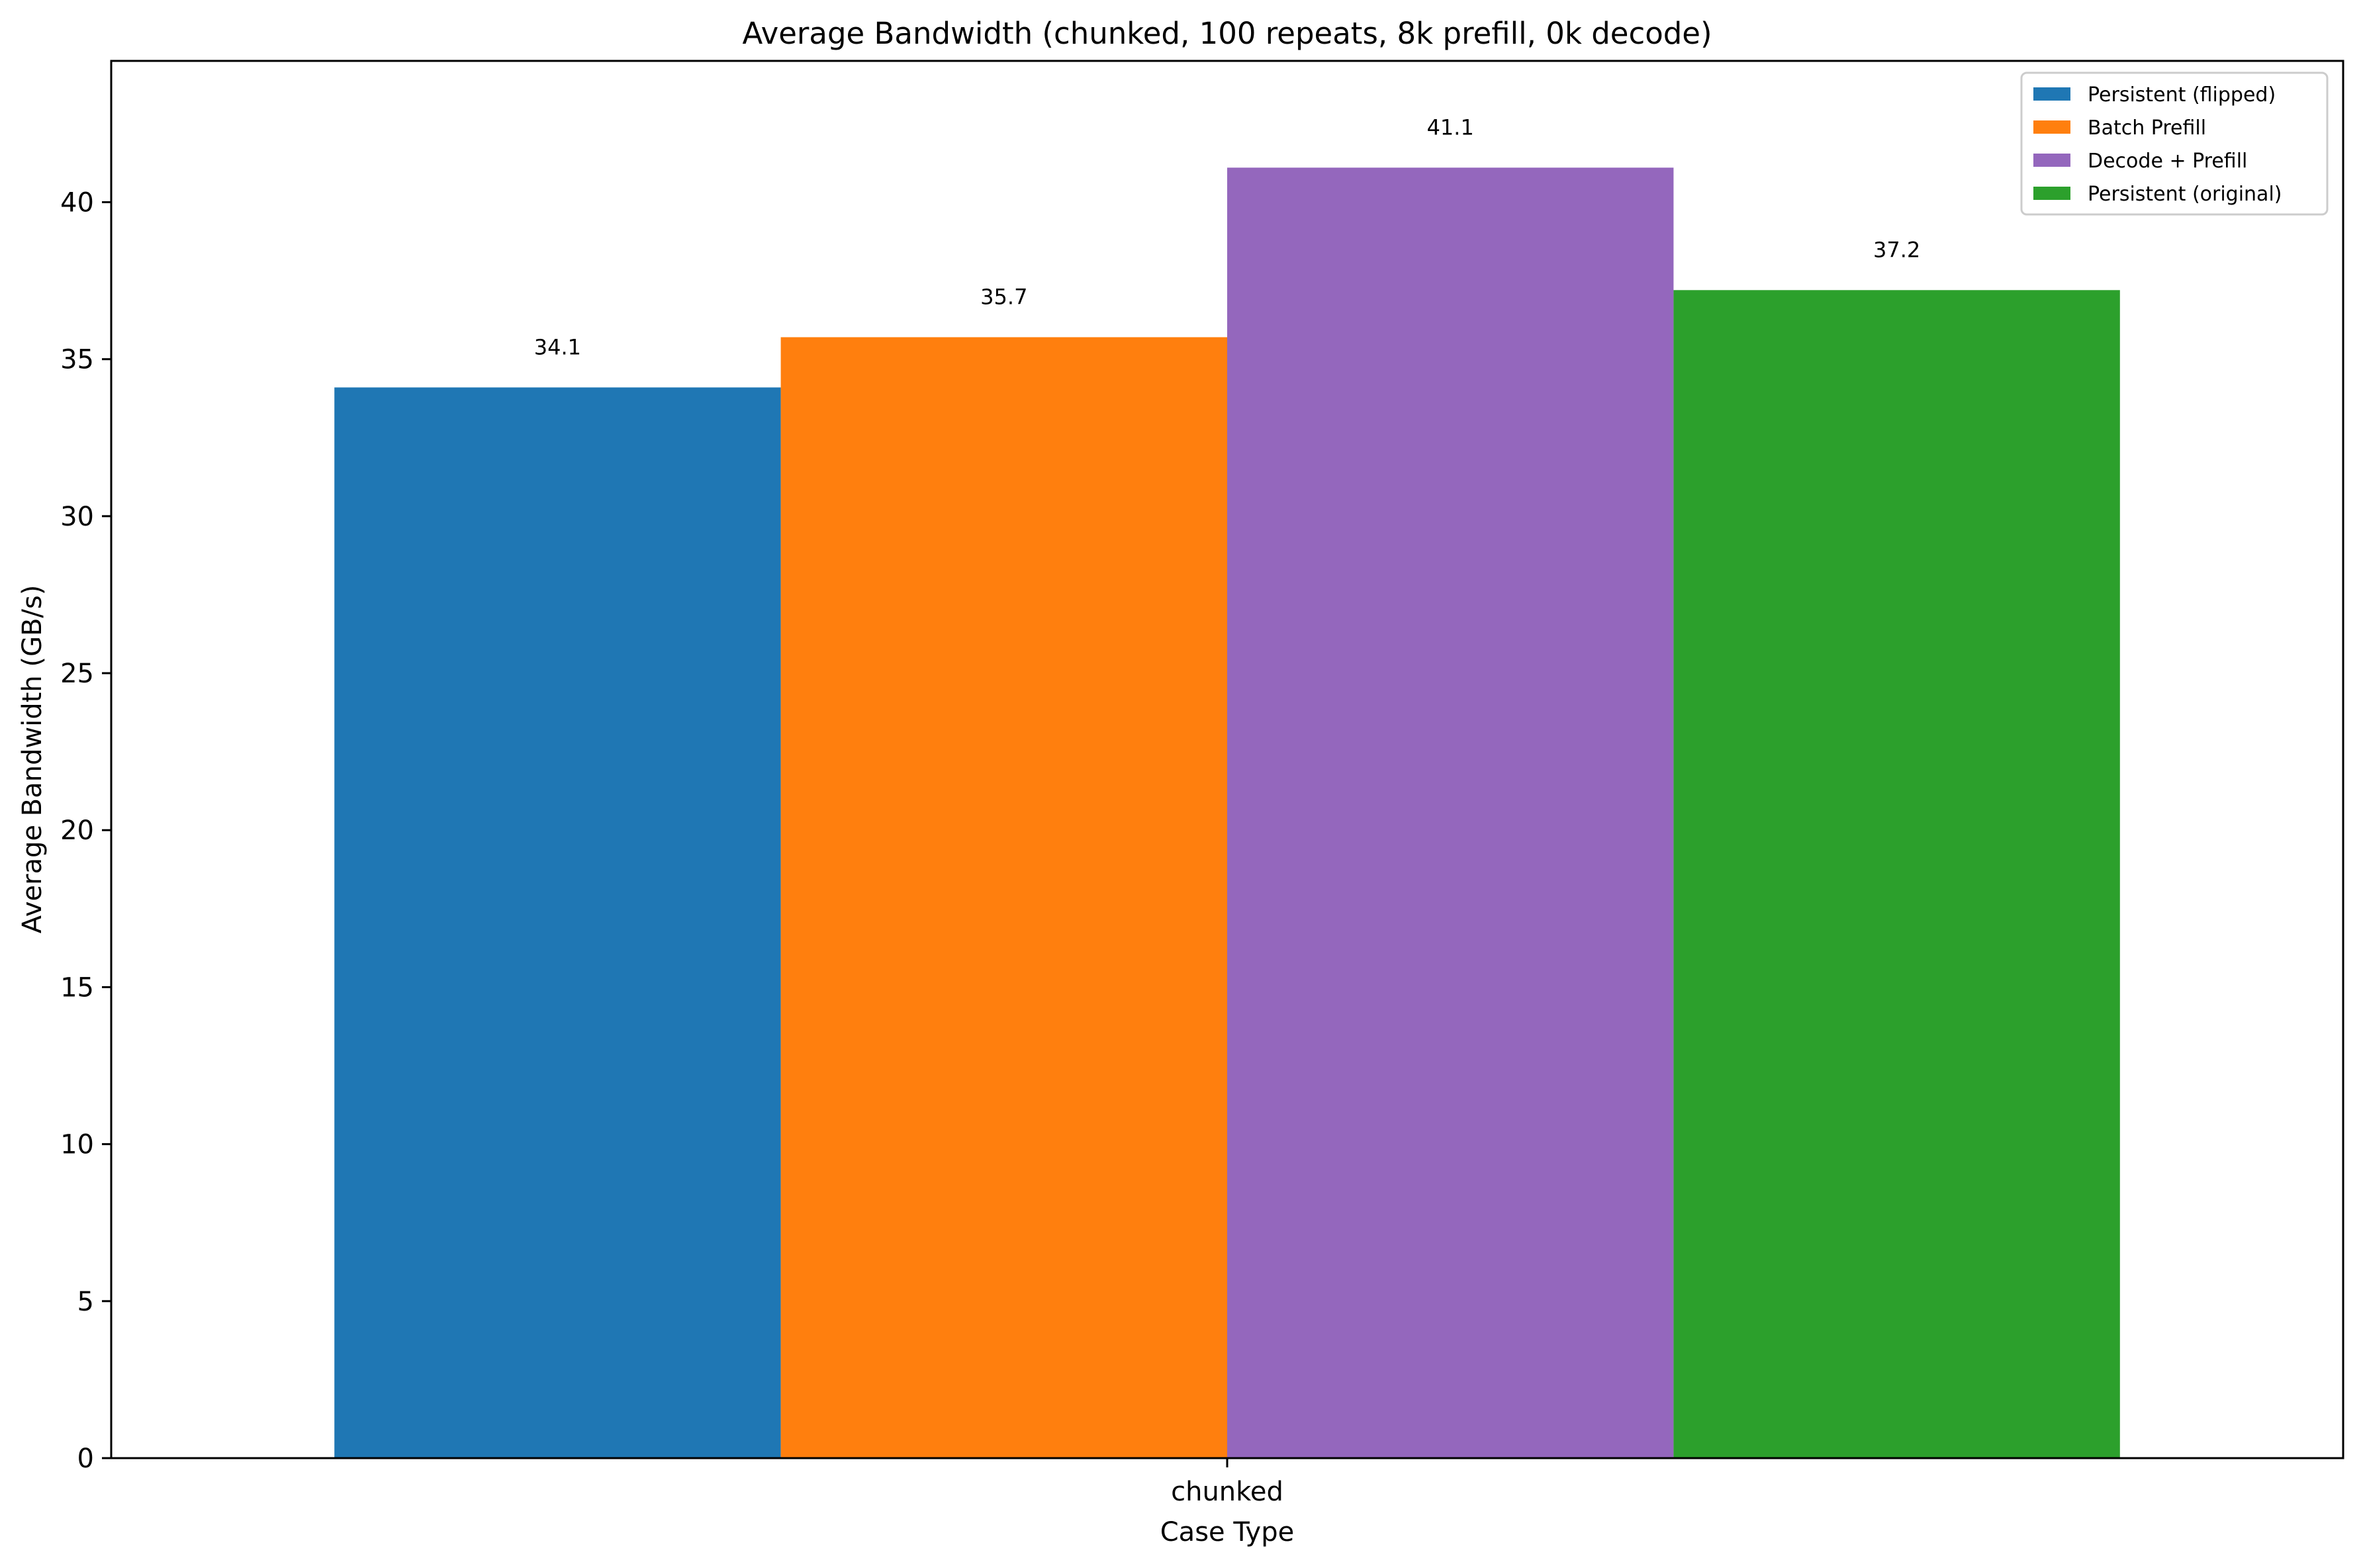  Describe the element at coordinates (1227, 1492) in the screenshot. I see `x-tick-label: chunked` at that location.